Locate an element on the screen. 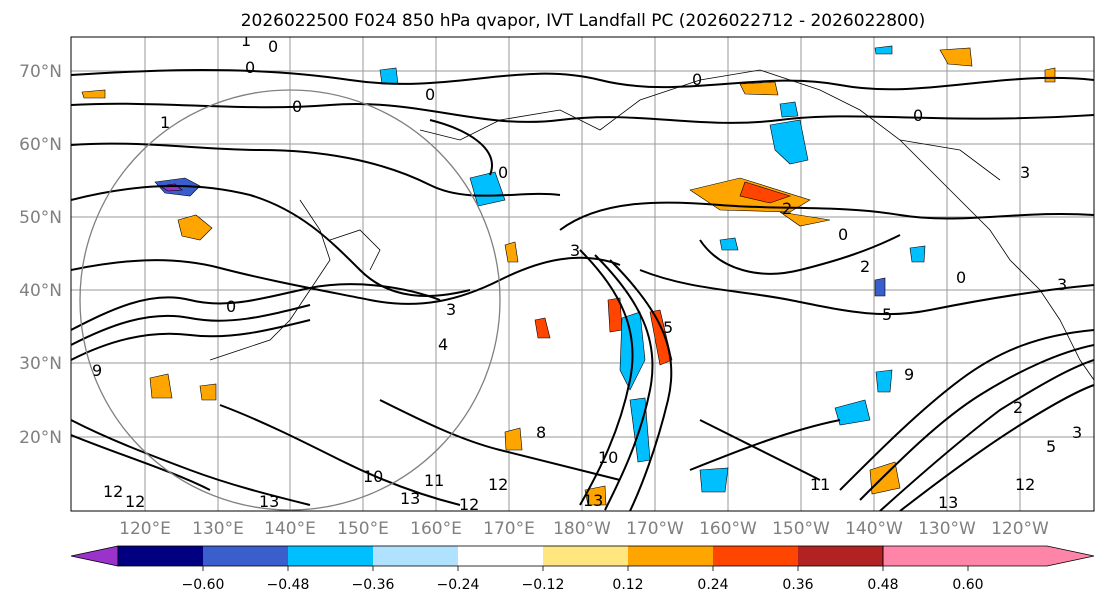  contour-label: 4 is located at coordinates (443, 344).